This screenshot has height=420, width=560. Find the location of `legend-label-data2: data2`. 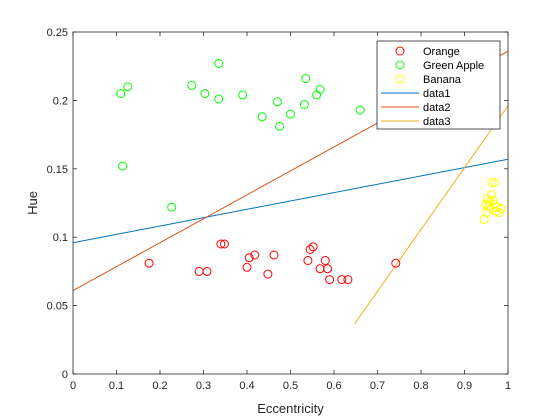

legend-label-data2: data2 is located at coordinates (437, 108).